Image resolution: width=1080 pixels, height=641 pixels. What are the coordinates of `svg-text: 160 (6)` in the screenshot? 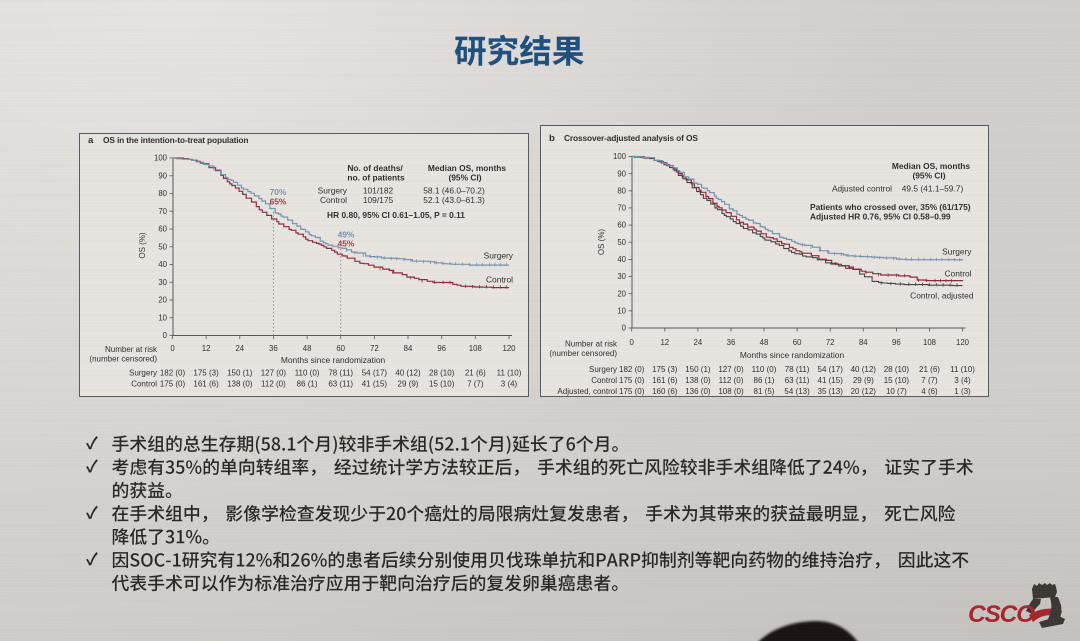 It's located at (665, 391).